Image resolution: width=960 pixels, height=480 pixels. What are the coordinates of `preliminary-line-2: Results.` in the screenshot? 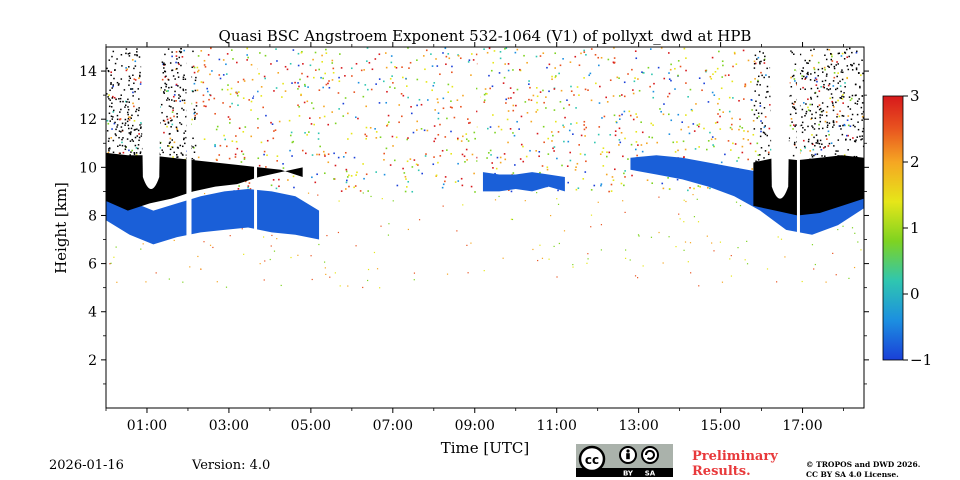 It's located at (721, 471).